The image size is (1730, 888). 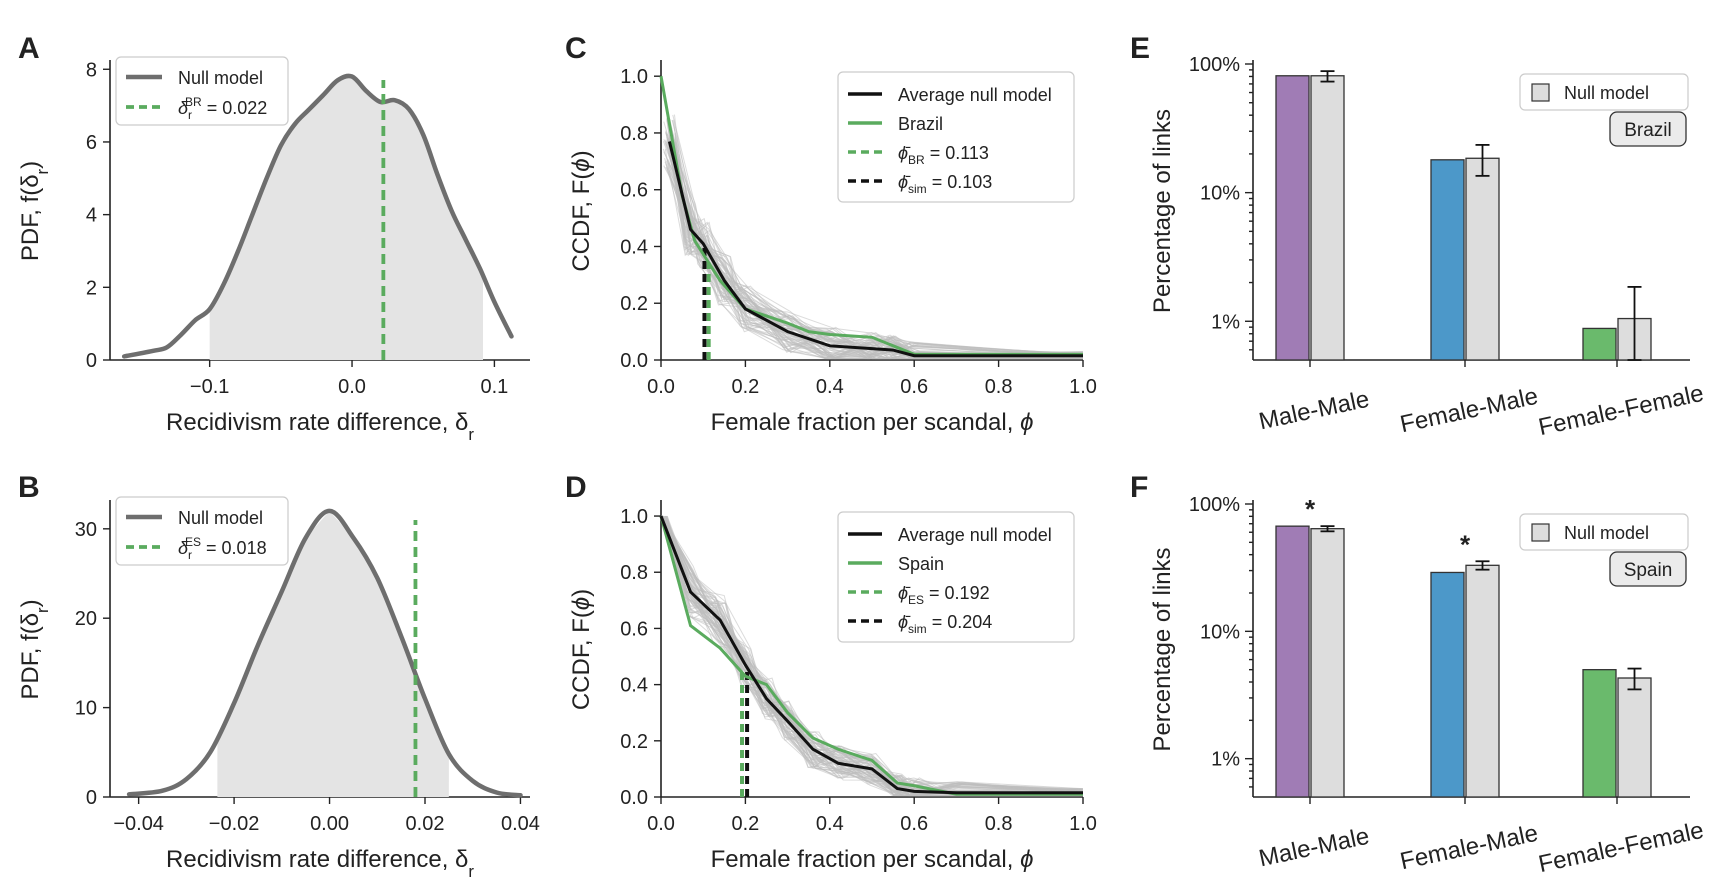 What do you see at coordinates (634, 686) in the screenshot?
I see `y-tick-label: 0.4` at bounding box center [634, 686].